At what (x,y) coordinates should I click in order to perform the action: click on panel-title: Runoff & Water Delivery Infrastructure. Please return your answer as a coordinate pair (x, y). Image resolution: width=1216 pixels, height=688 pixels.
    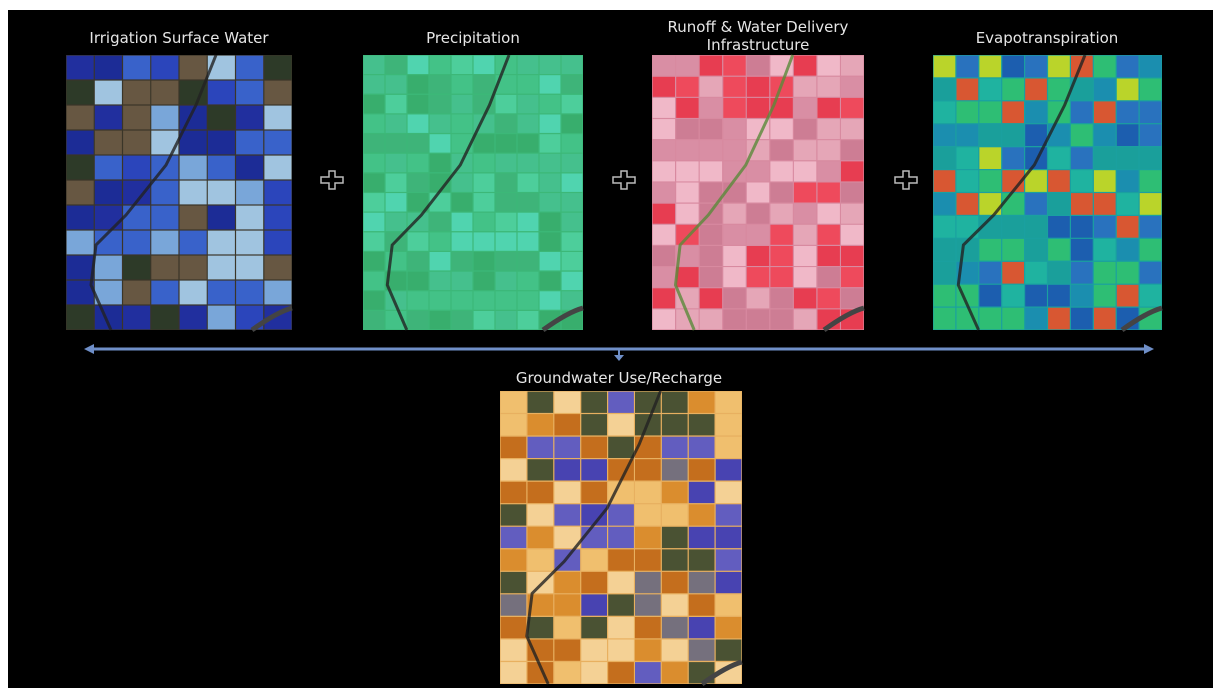
    Looking at the image, I should click on (758, 36).